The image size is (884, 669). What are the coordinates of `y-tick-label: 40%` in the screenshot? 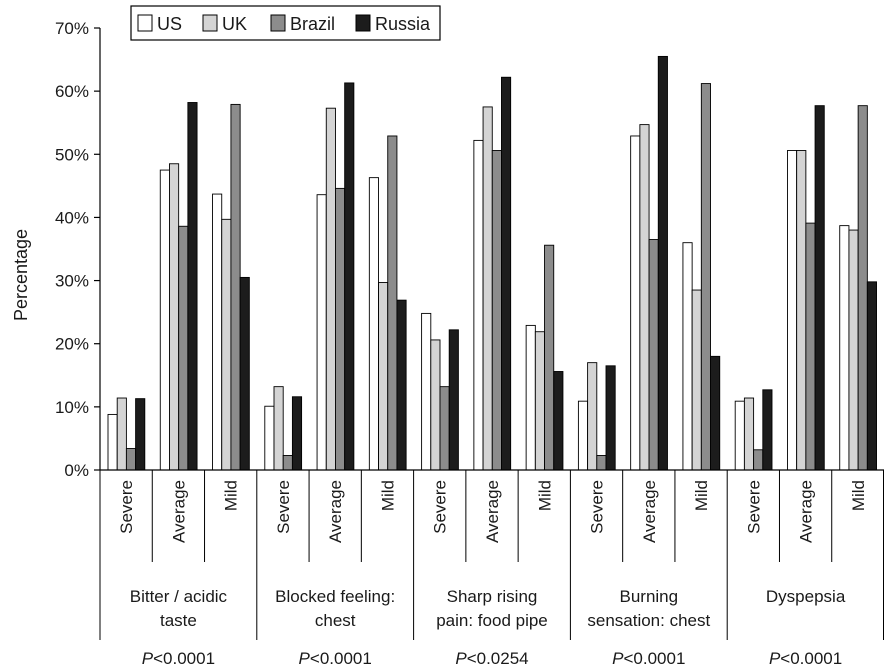 It's located at (72, 217).